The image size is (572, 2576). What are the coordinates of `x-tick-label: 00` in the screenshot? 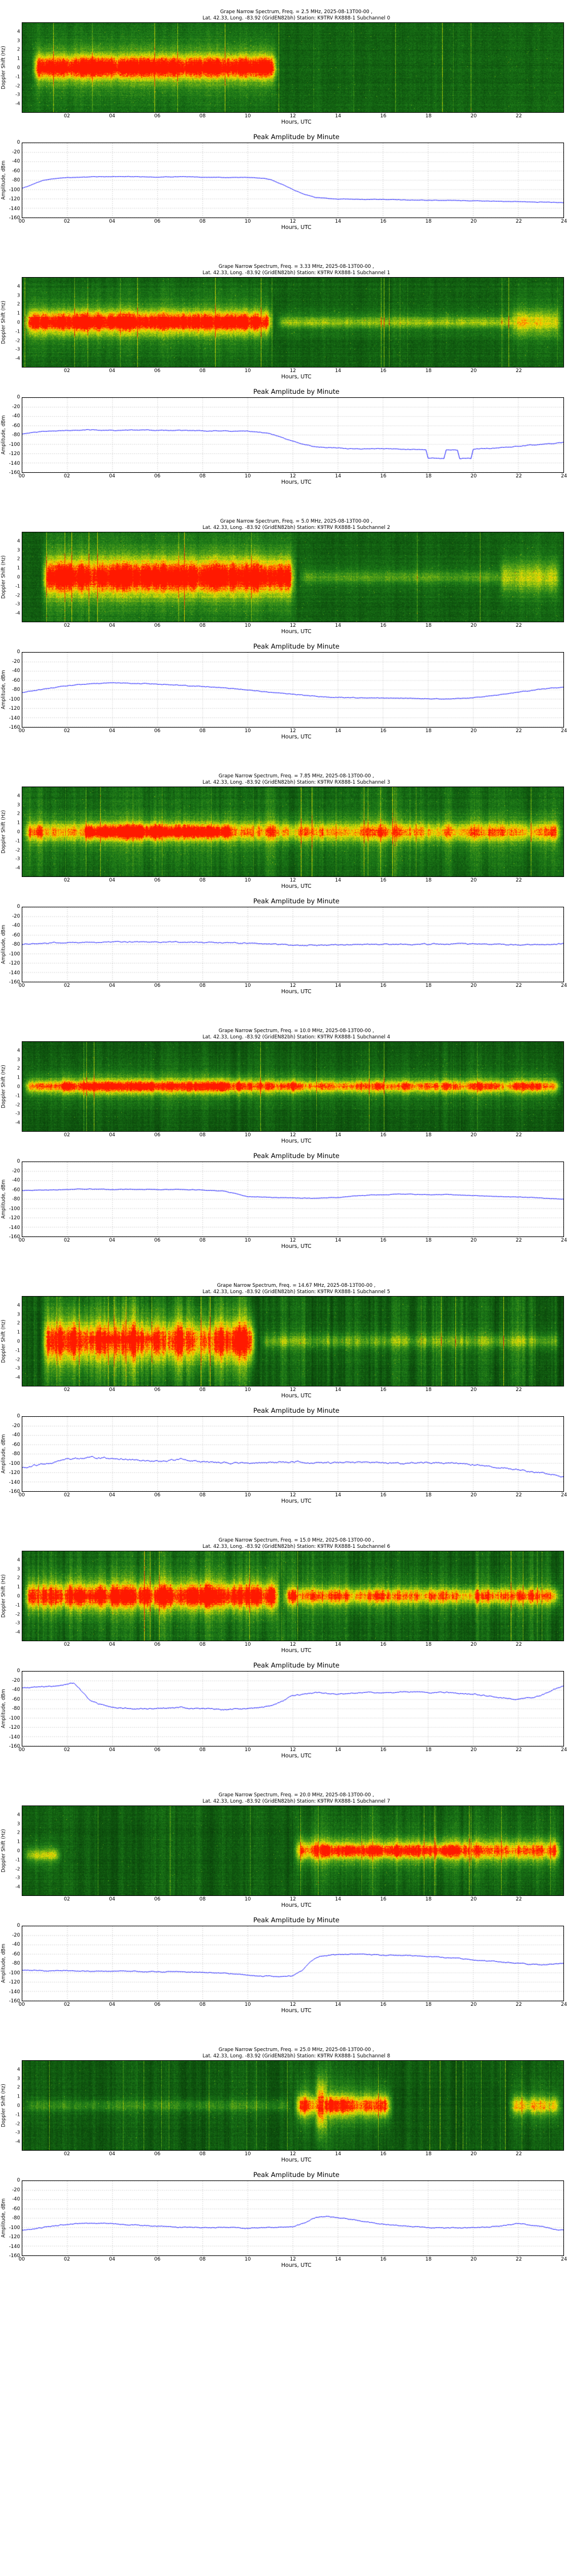 It's located at (21, 986).